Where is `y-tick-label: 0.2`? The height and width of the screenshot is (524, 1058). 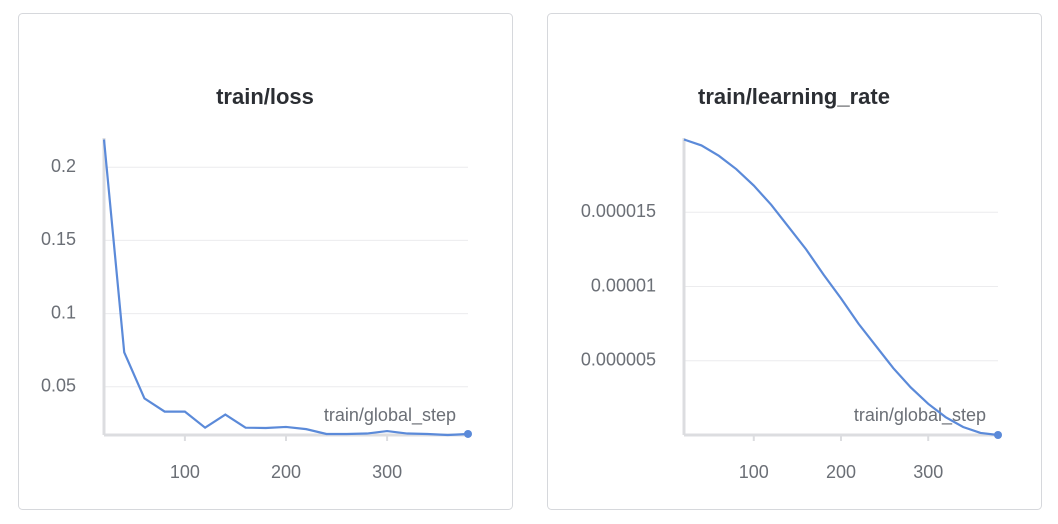 y-tick-label: 0.2 is located at coordinates (63, 166).